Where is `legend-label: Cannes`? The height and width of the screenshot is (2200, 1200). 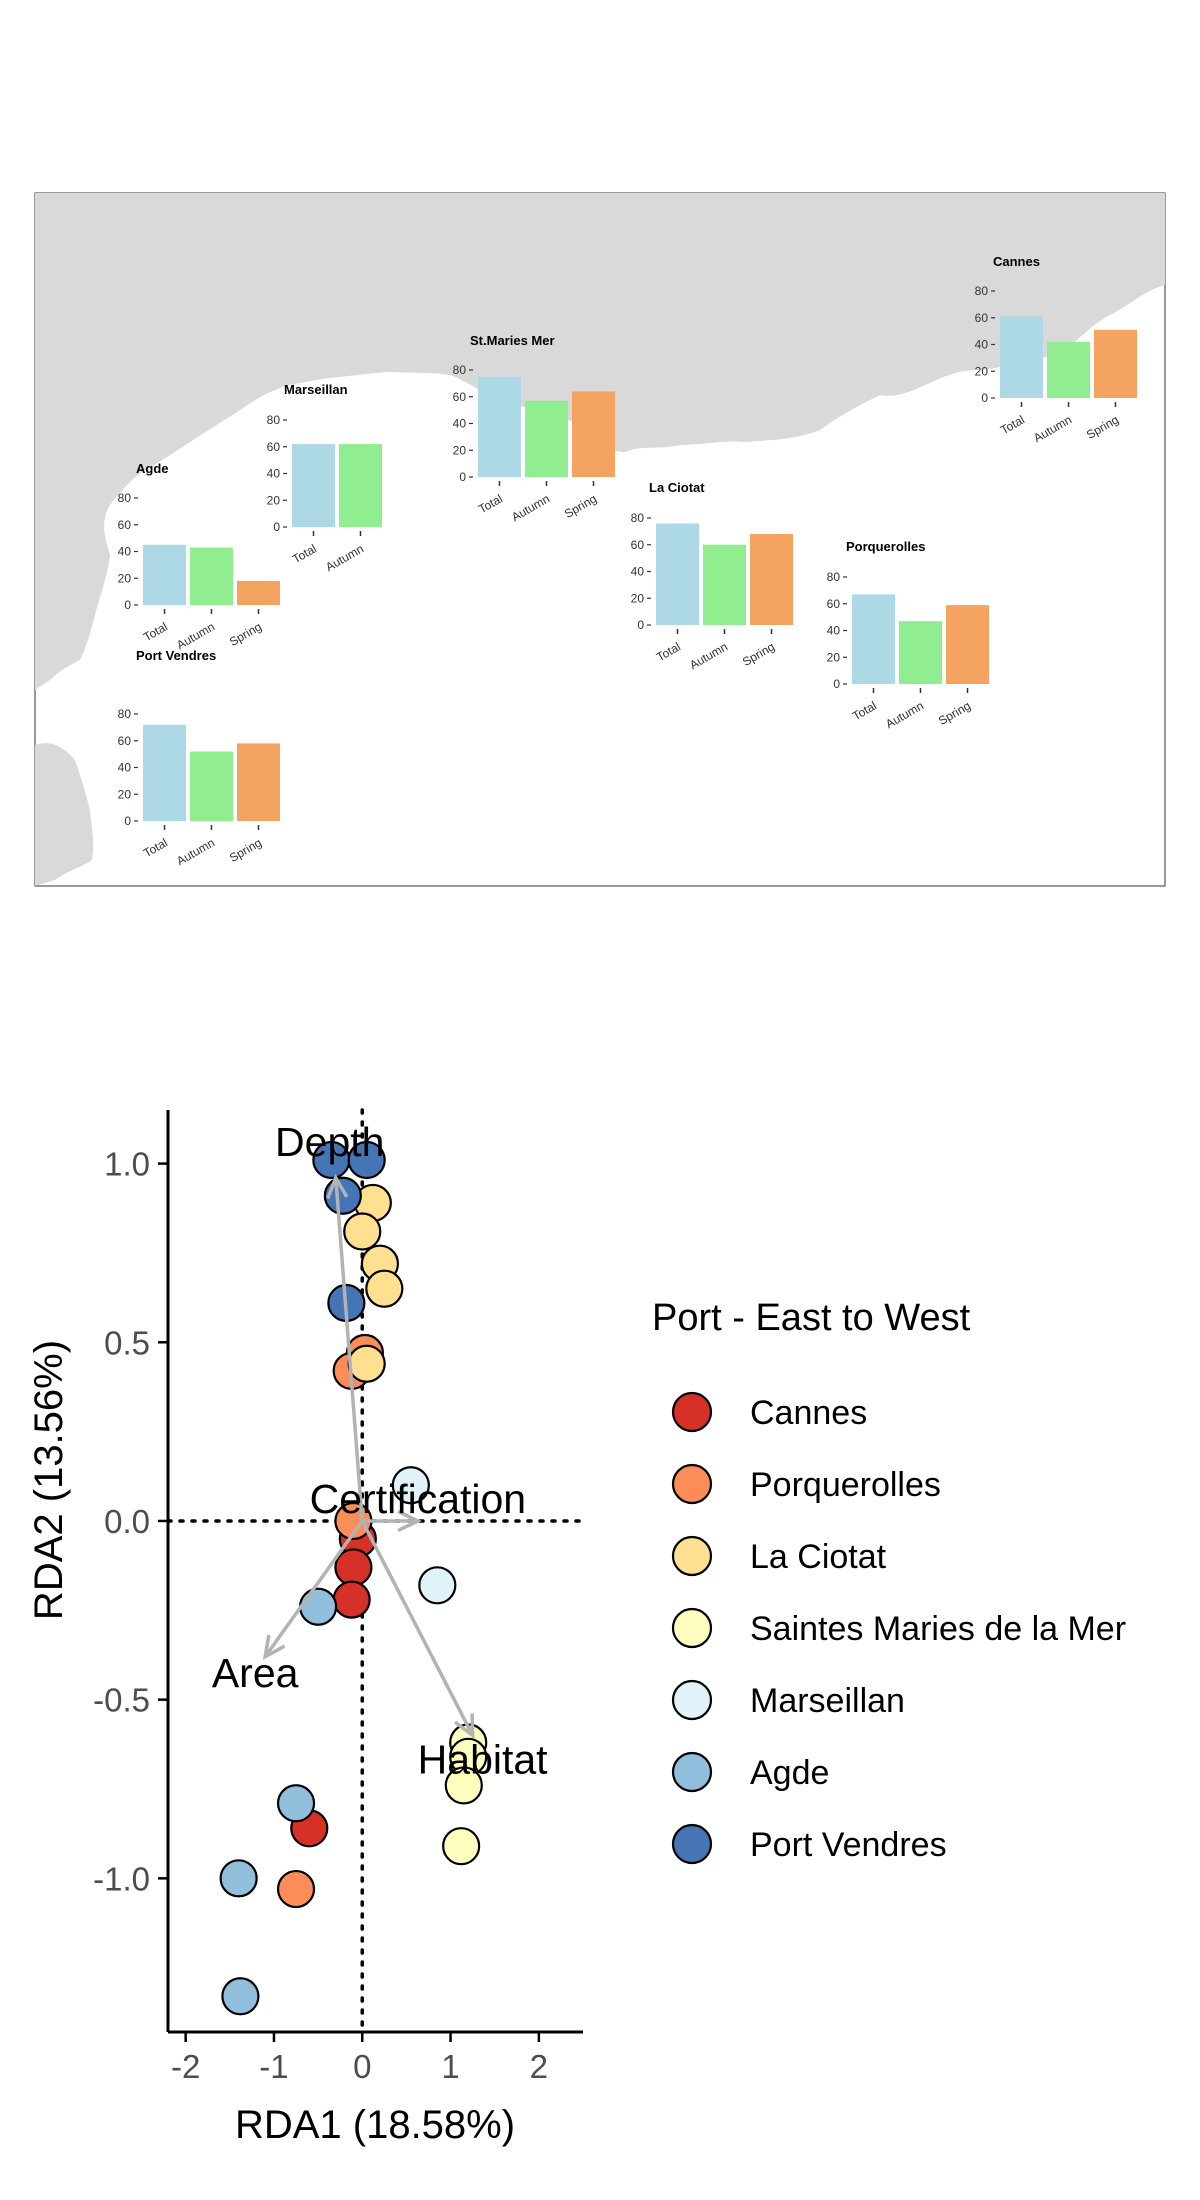
legend-label: Cannes is located at coordinates (808, 1413).